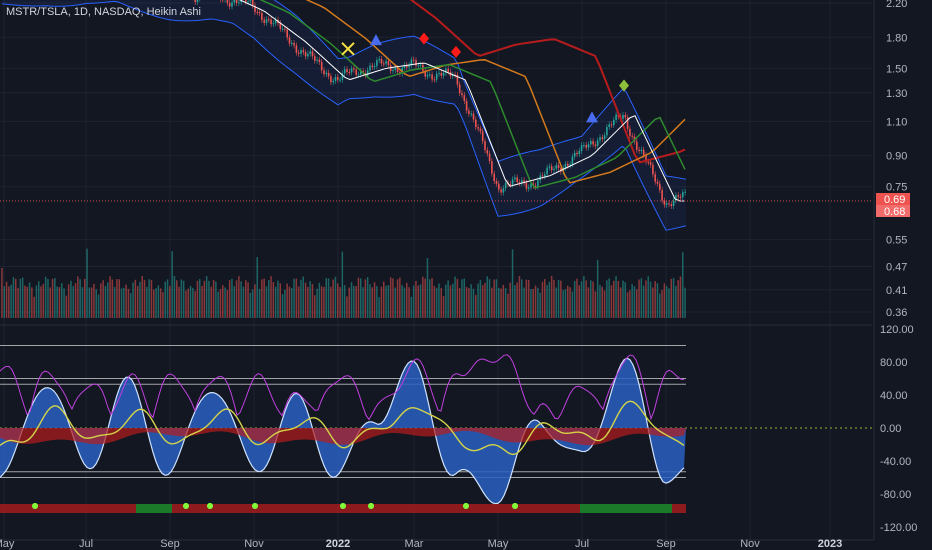 The image size is (932, 550). Describe the element at coordinates (750, 544) in the screenshot. I see `time-tick-label: Nov` at that location.